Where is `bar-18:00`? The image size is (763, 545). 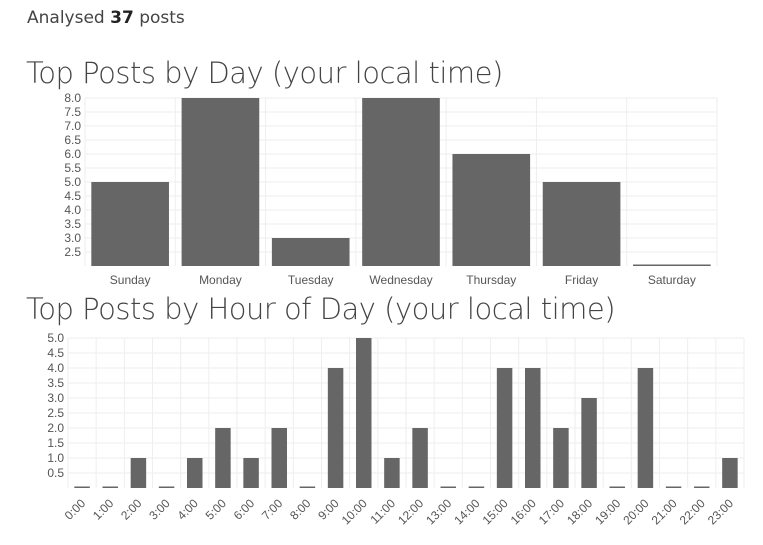 bar-18:00 is located at coordinates (589, 443).